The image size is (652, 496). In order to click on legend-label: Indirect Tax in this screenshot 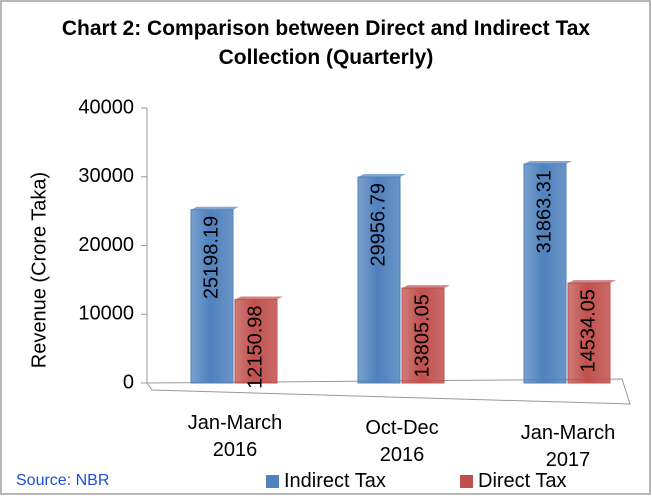, I will do `click(335, 481)`.